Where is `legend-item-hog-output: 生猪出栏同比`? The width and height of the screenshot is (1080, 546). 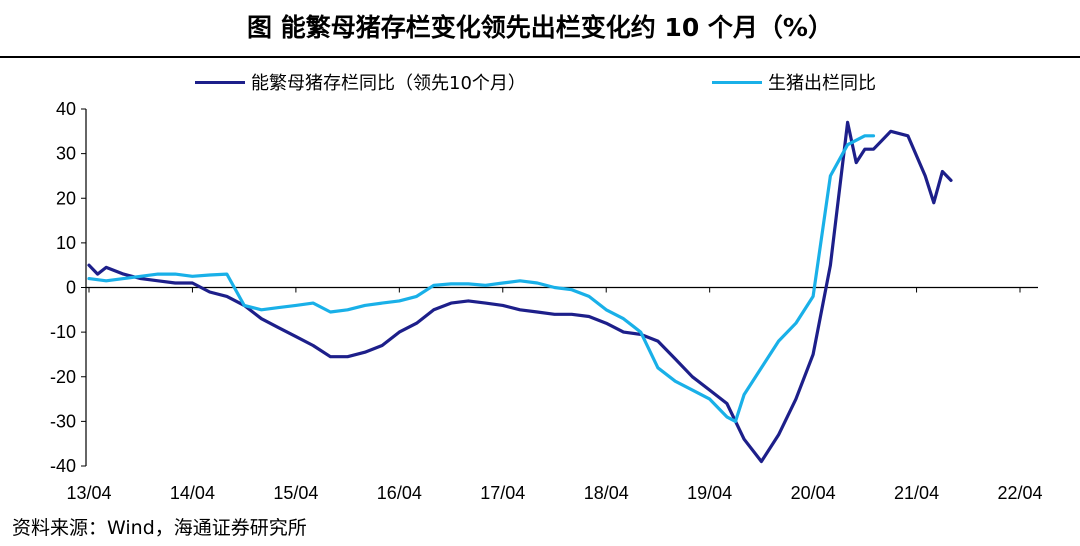 legend-item-hog-output: 生猪出栏同比 is located at coordinates (794, 82).